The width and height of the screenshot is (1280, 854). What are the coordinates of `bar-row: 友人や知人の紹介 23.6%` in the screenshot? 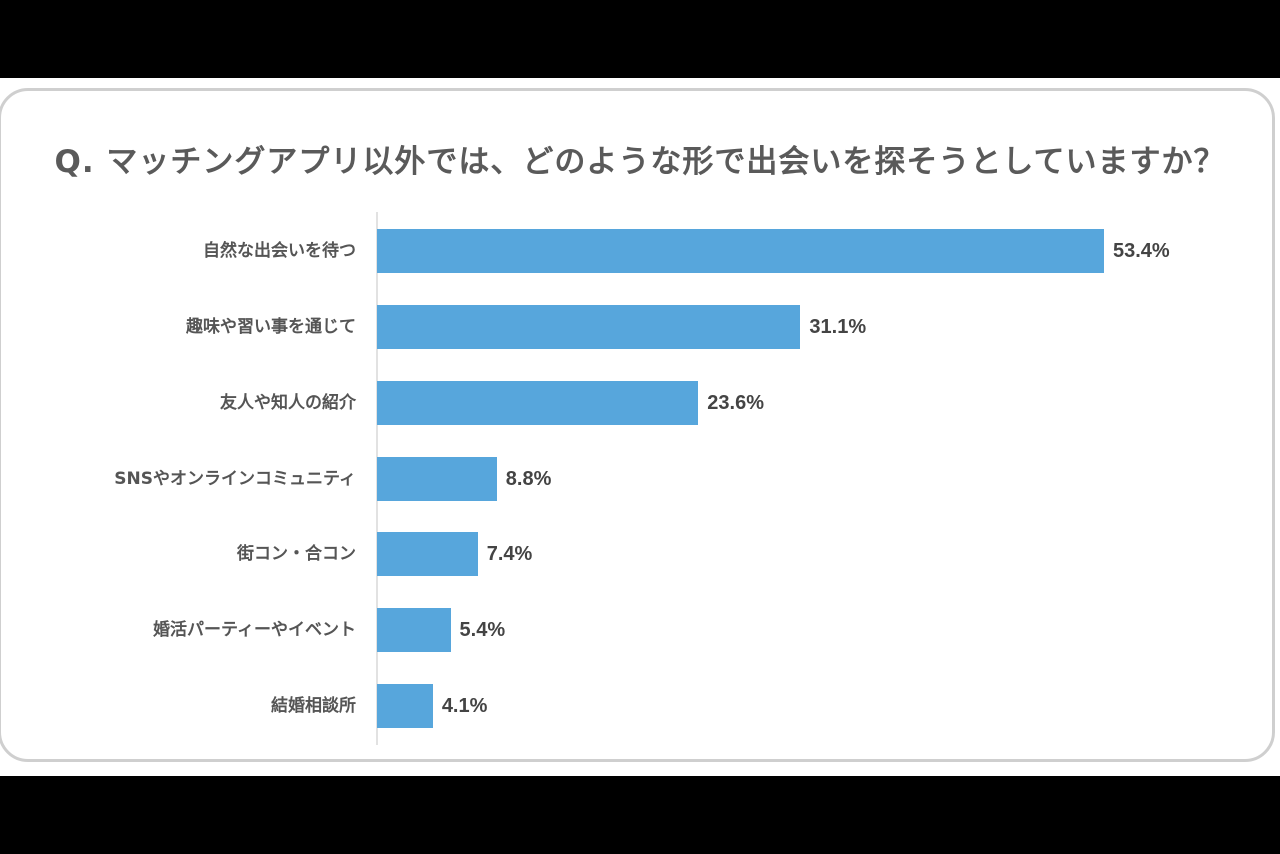 It's located at (640, 403).